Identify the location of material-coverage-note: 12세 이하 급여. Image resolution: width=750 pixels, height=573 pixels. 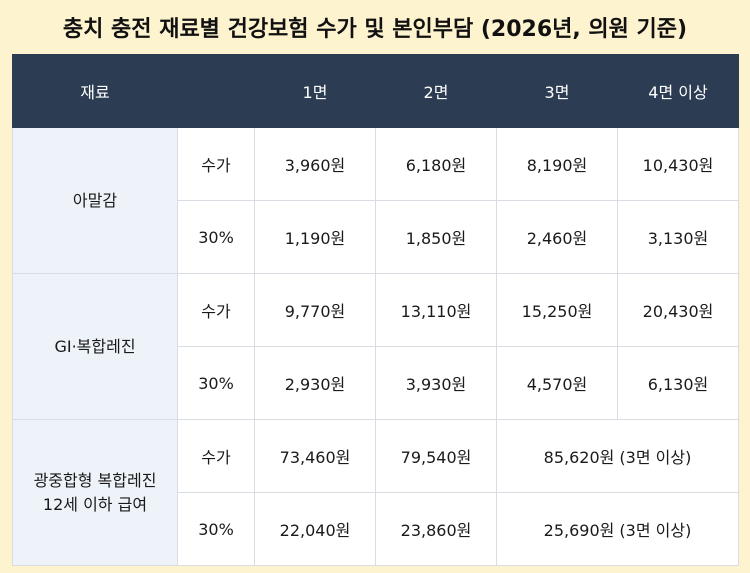
(95, 504).